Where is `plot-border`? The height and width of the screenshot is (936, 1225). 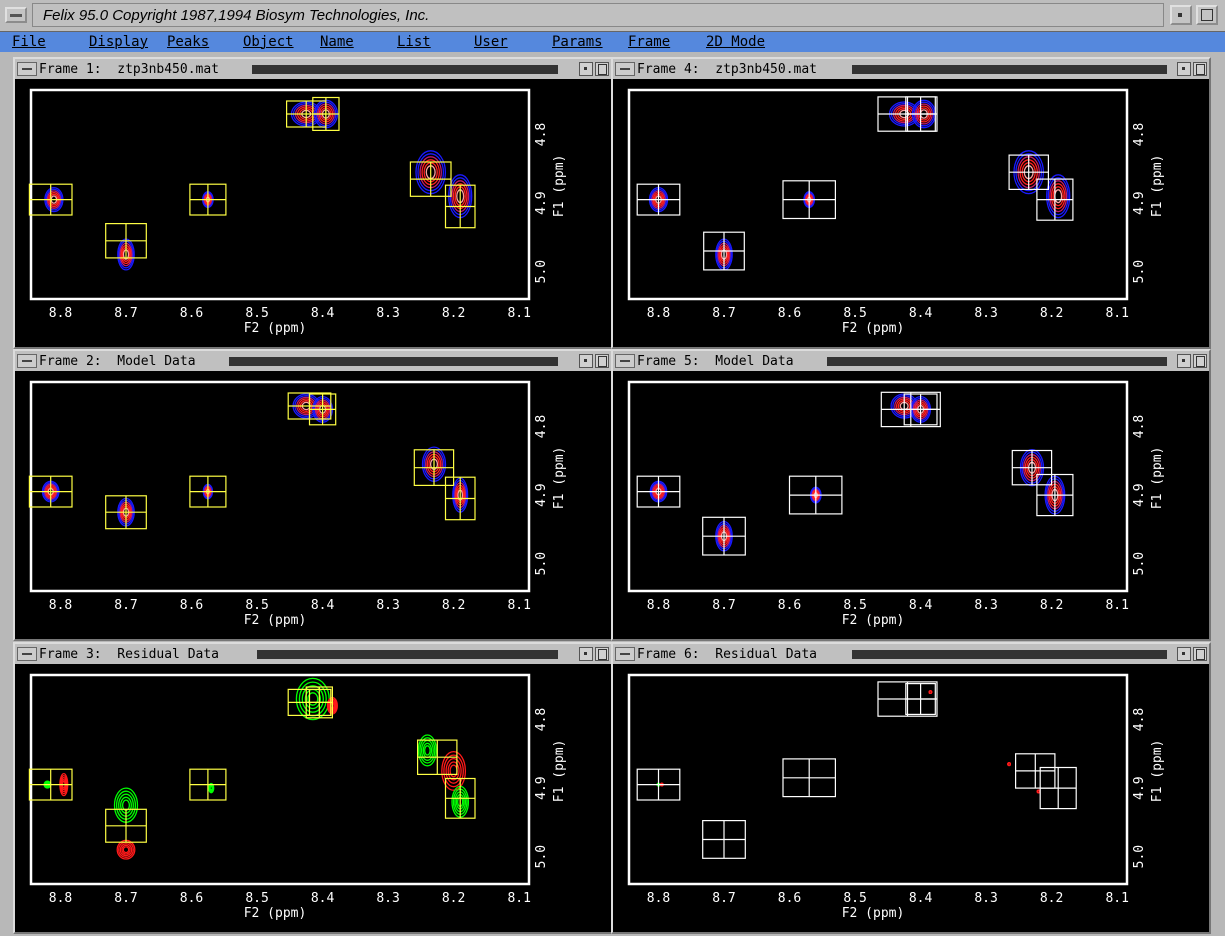 plot-border is located at coordinates (878, 779).